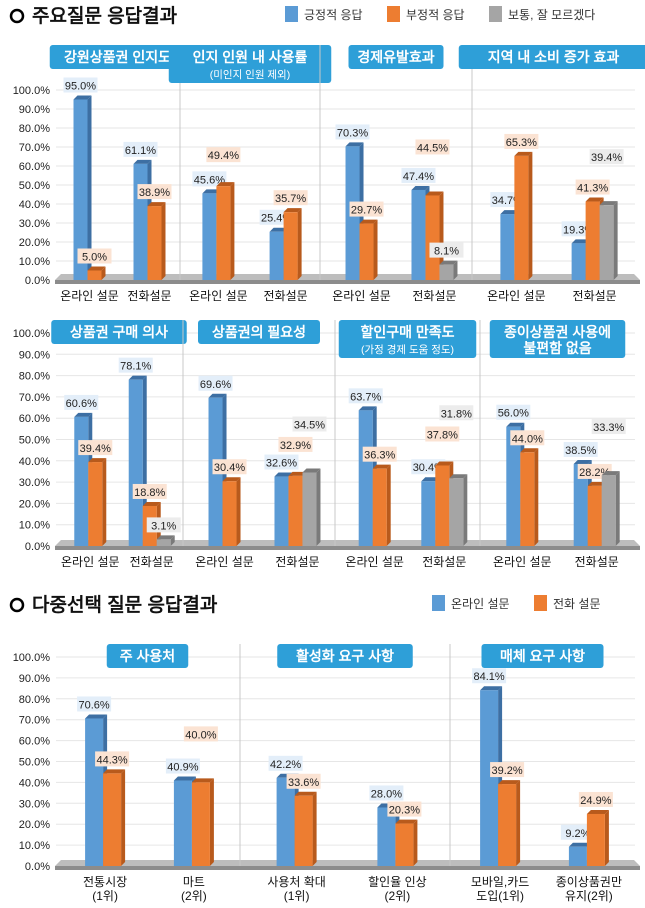 This screenshot has width=645, height=908. Describe the element at coordinates (456, 414) in the screenshot. I see `data-label: 31.8%` at that location.